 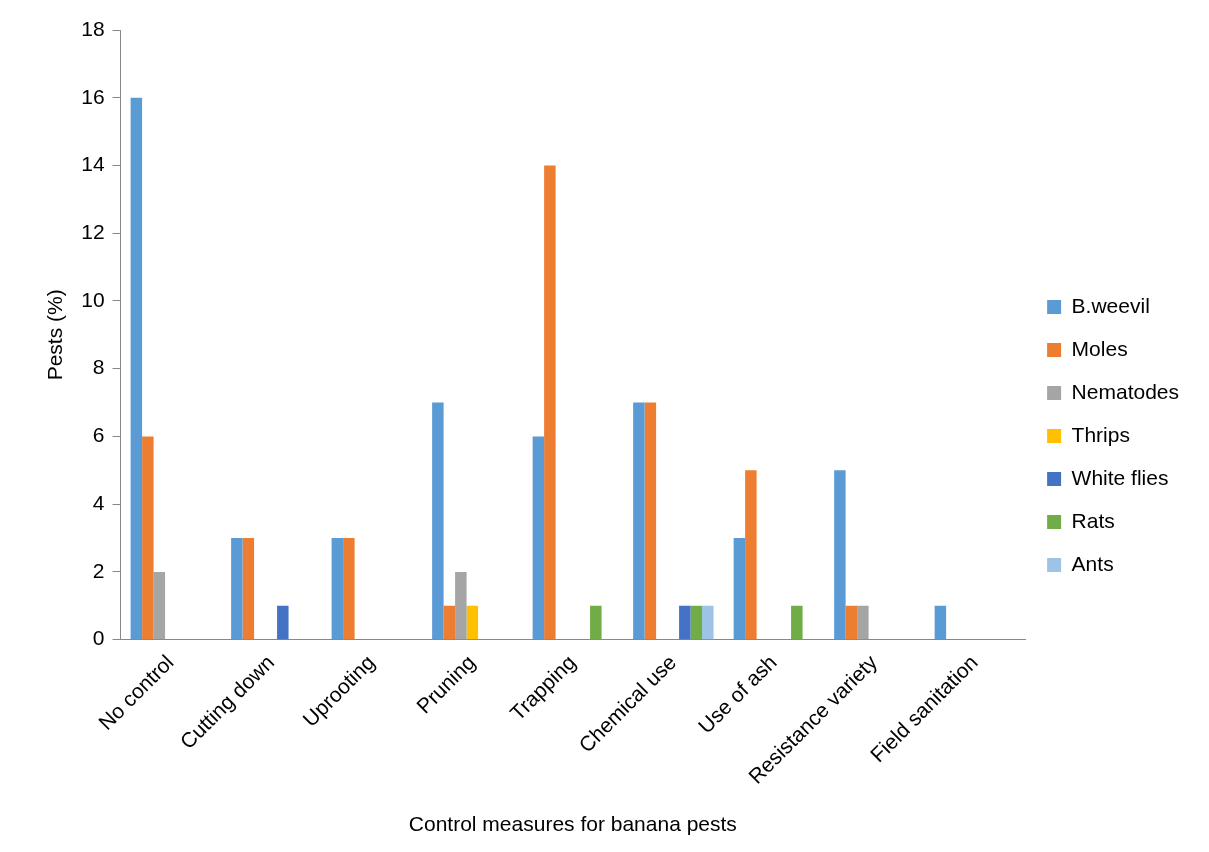 What do you see at coordinates (98, 570) in the screenshot?
I see `y-tick-label: 2` at bounding box center [98, 570].